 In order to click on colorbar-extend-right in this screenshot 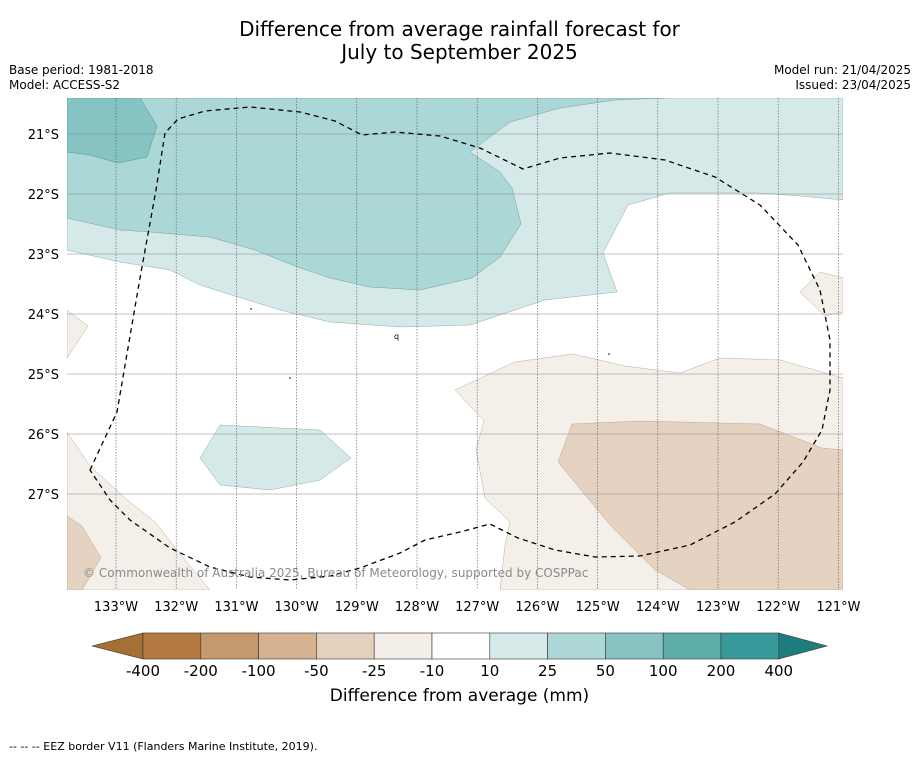, I will do `click(803, 646)`.